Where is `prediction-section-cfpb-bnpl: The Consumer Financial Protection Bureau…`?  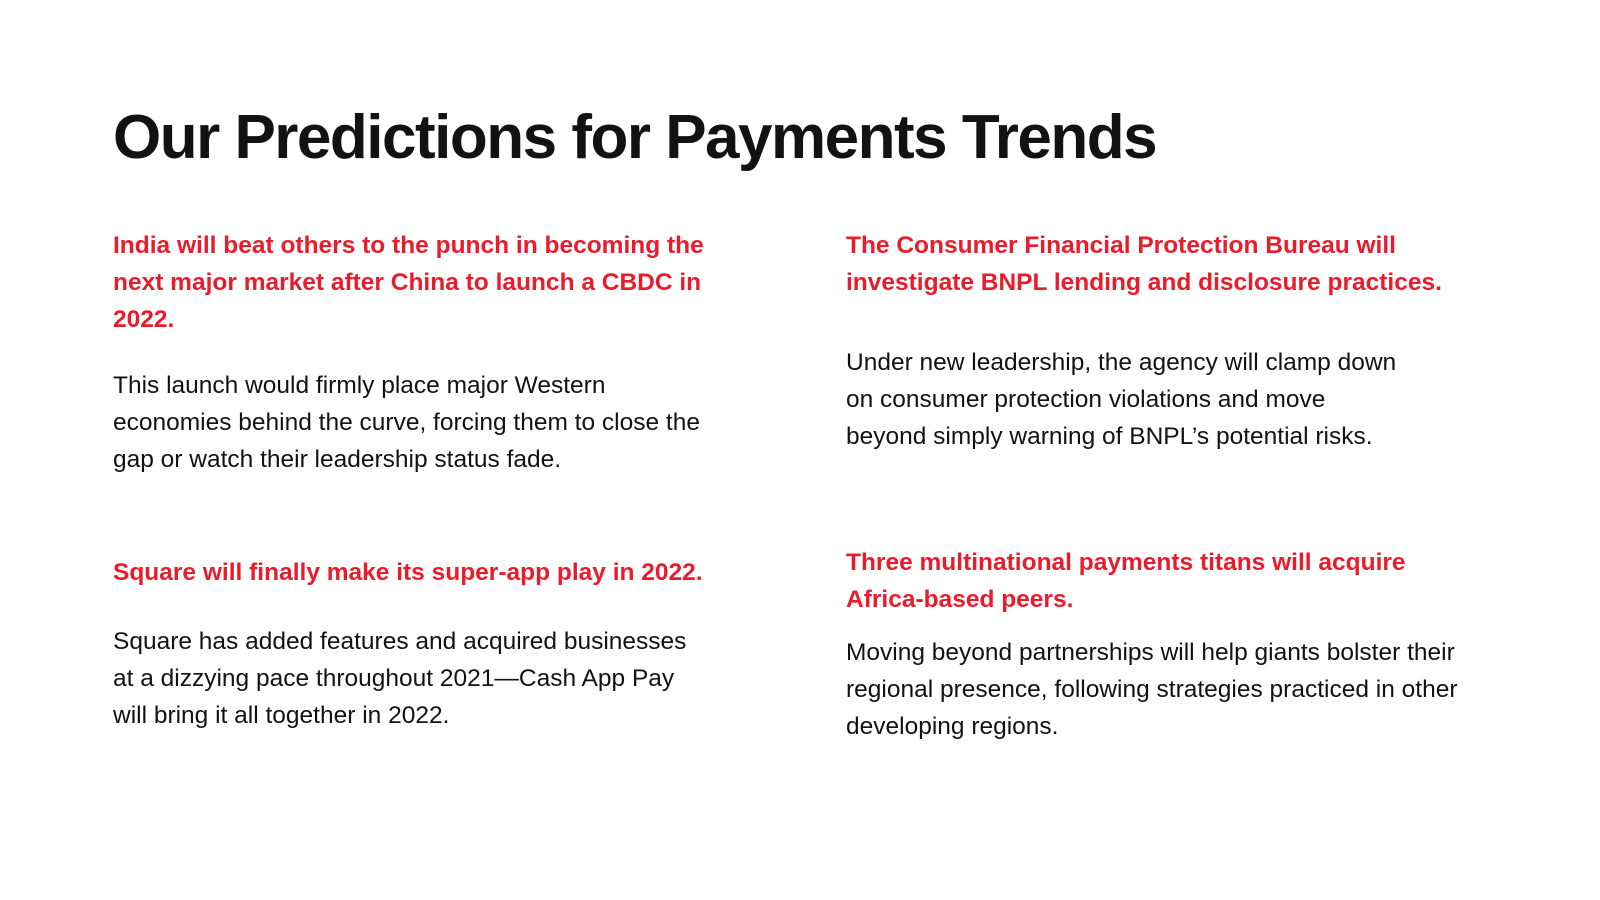 prediction-section-cfpb-bnpl: The Consumer Financial Protection Bureau… is located at coordinates (1178, 341).